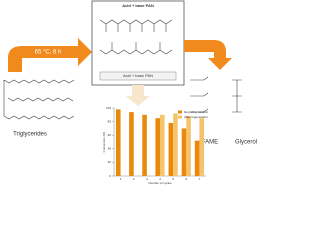 The width and height of the screenshot is (320, 240). Describe the element at coordinates (121, 179) in the screenshot. I see `x-tick-label: 1` at that location.